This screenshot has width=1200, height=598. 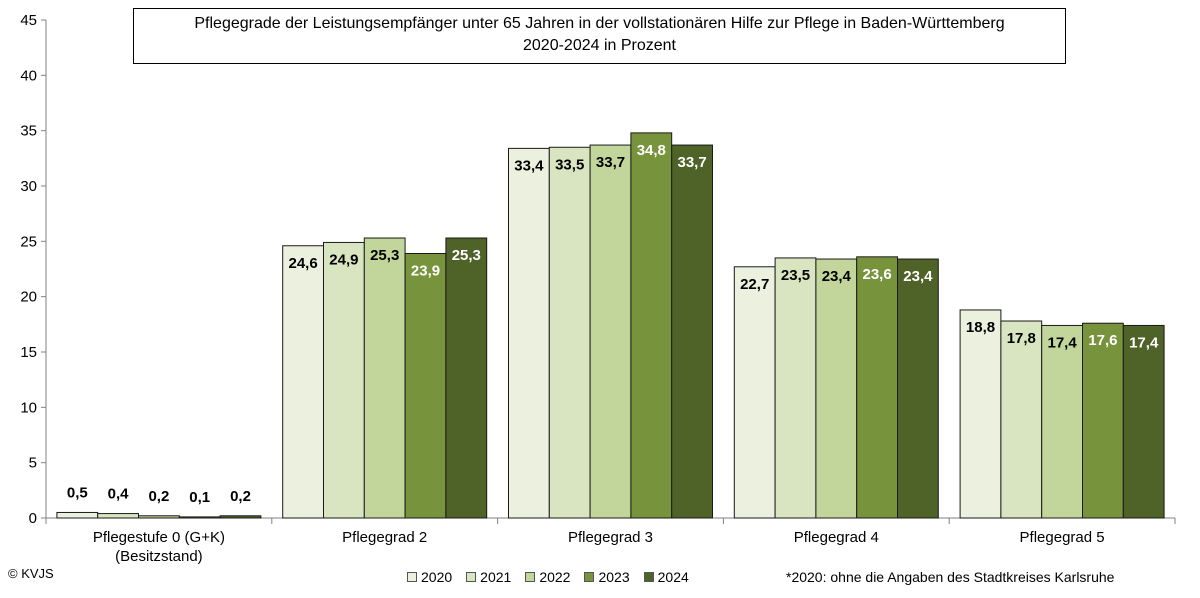 I want to click on legend-item-2024: 2024, so click(x=666, y=577).